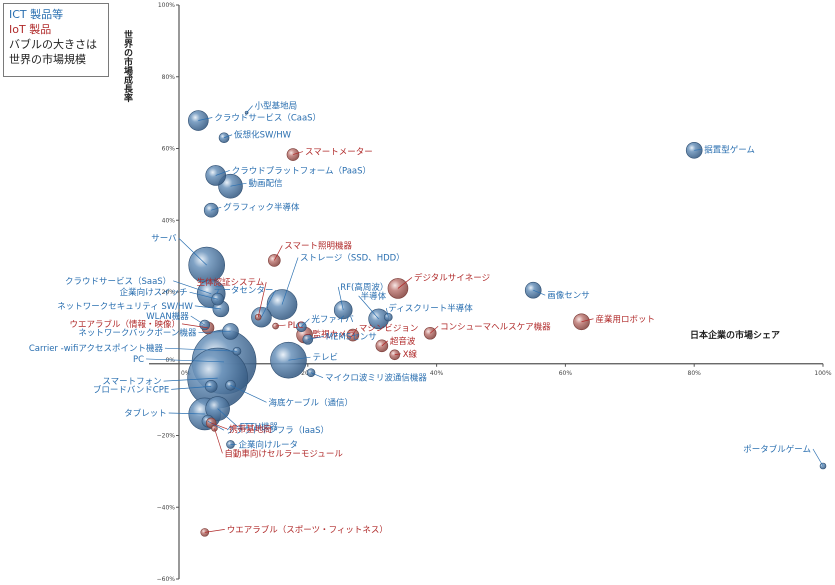 The image size is (835, 585). I want to click on bubble-label: MEMSセンサ, so click(351, 337).